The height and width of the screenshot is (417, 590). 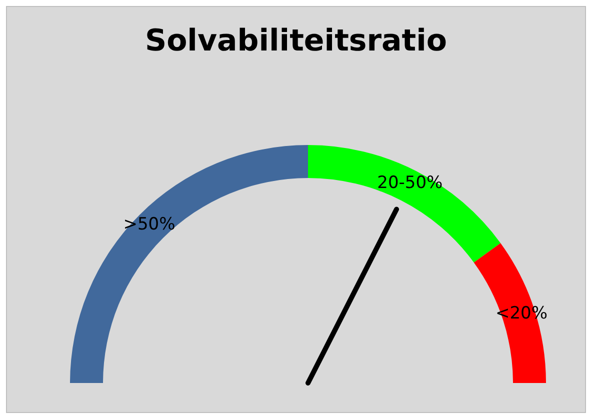 I want to click on slice-label: 20-50%, so click(x=410, y=182).